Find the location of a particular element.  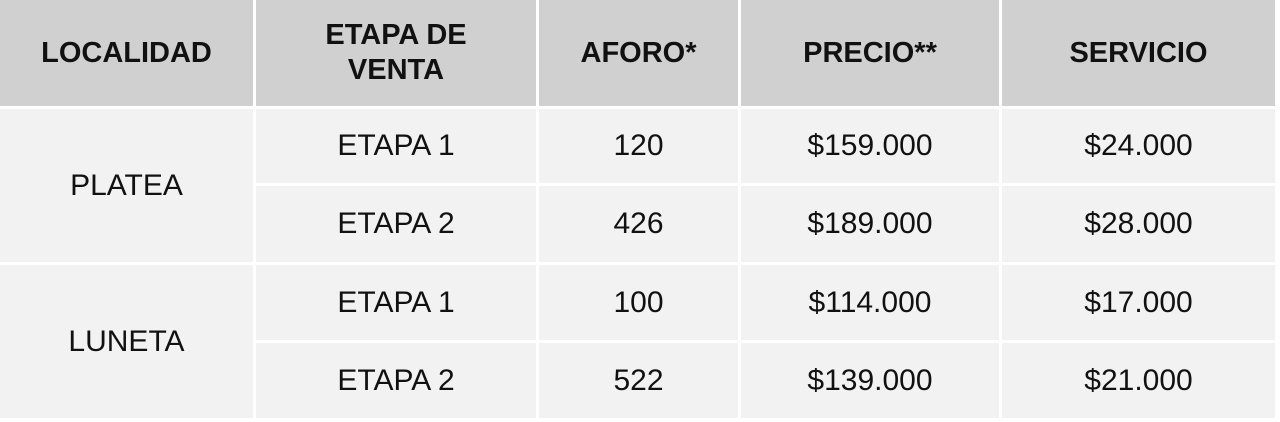

data-cell-text: 426 is located at coordinates (638, 223).